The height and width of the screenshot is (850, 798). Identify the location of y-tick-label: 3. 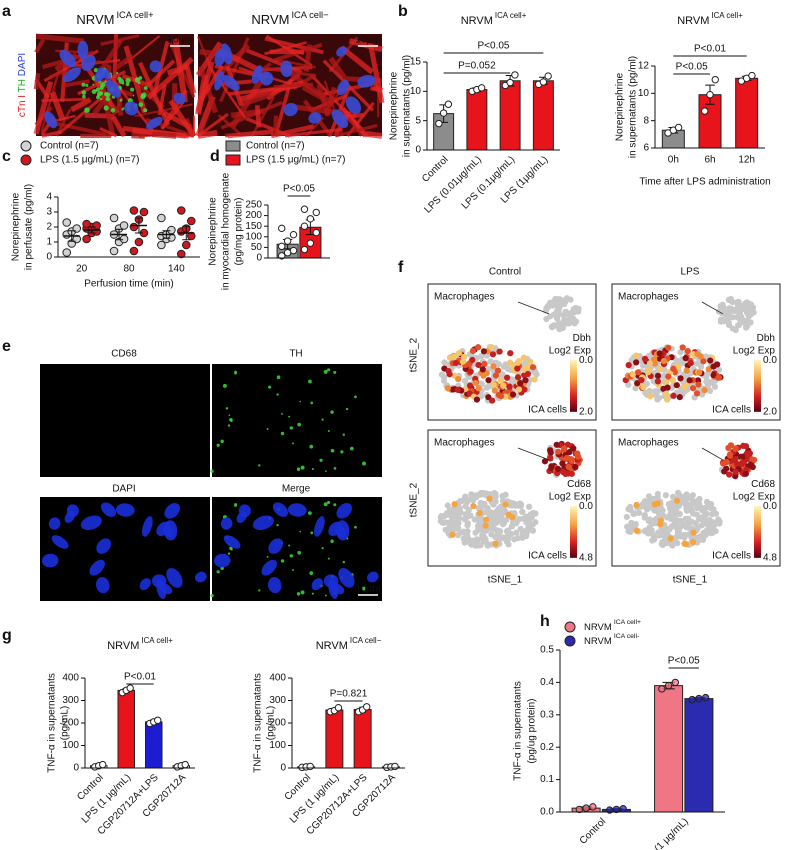
(49, 212).